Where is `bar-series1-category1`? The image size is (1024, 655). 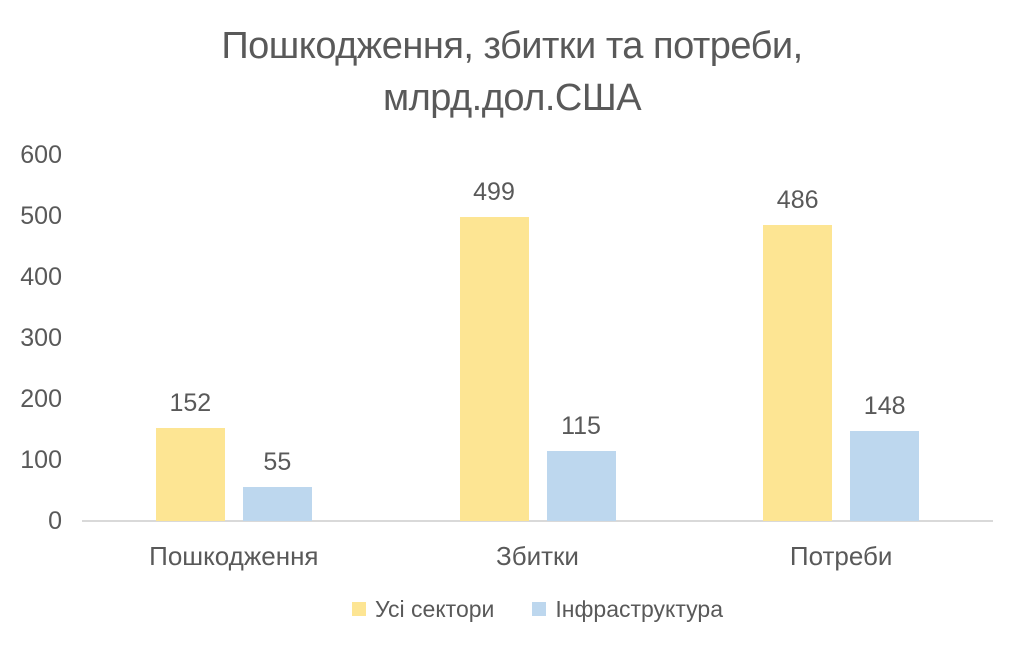
bar-series1-category1 is located at coordinates (190, 474).